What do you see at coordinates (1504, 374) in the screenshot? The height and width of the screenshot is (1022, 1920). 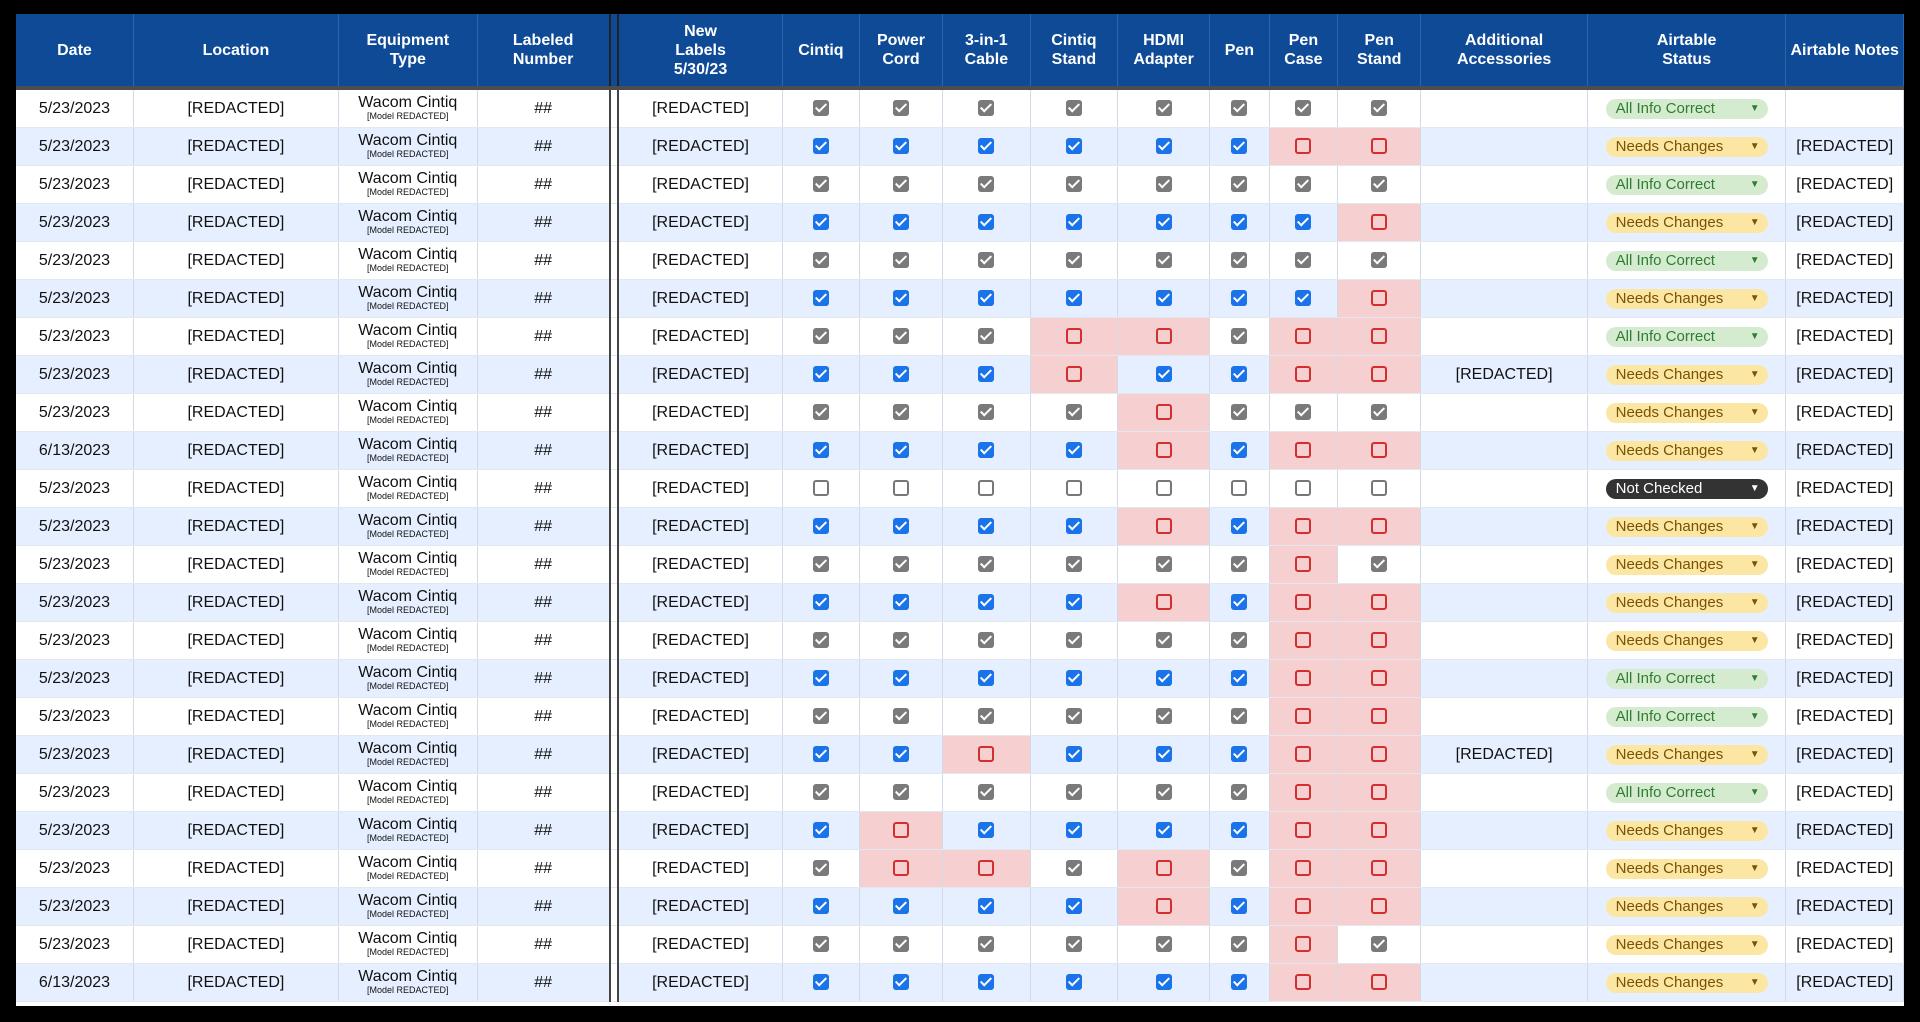 I see `accessories-cell: [REDACTED]` at bounding box center [1504, 374].